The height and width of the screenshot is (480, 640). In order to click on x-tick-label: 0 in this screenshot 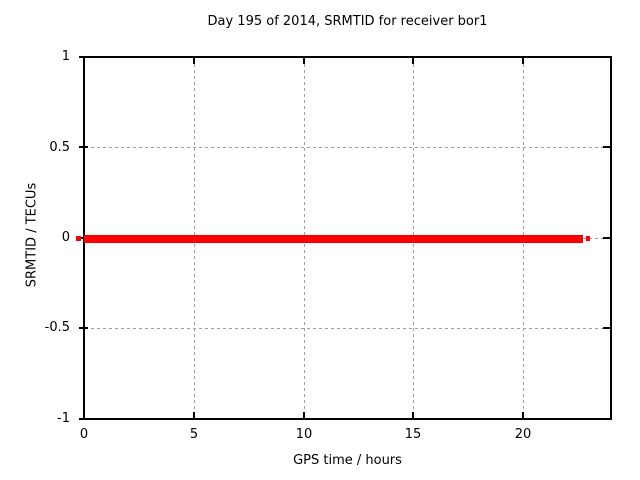, I will do `click(84, 434)`.